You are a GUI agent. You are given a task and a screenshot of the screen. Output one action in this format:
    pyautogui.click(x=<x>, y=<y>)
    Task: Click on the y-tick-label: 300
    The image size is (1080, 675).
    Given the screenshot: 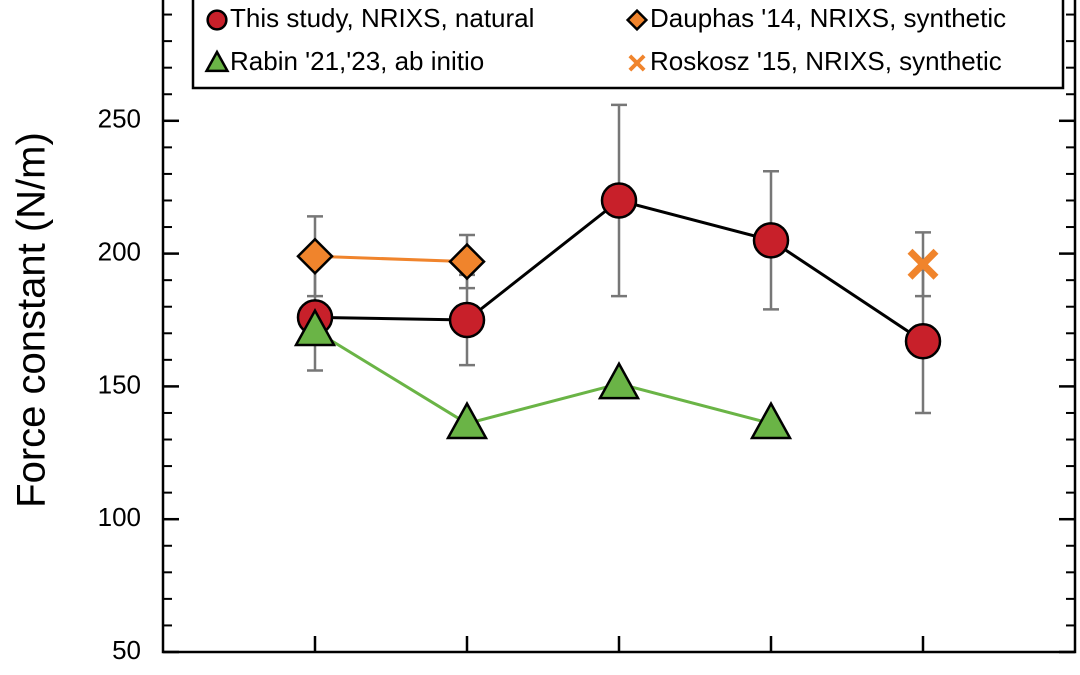 What is the action you would take?
    pyautogui.click(x=119, y=0)
    